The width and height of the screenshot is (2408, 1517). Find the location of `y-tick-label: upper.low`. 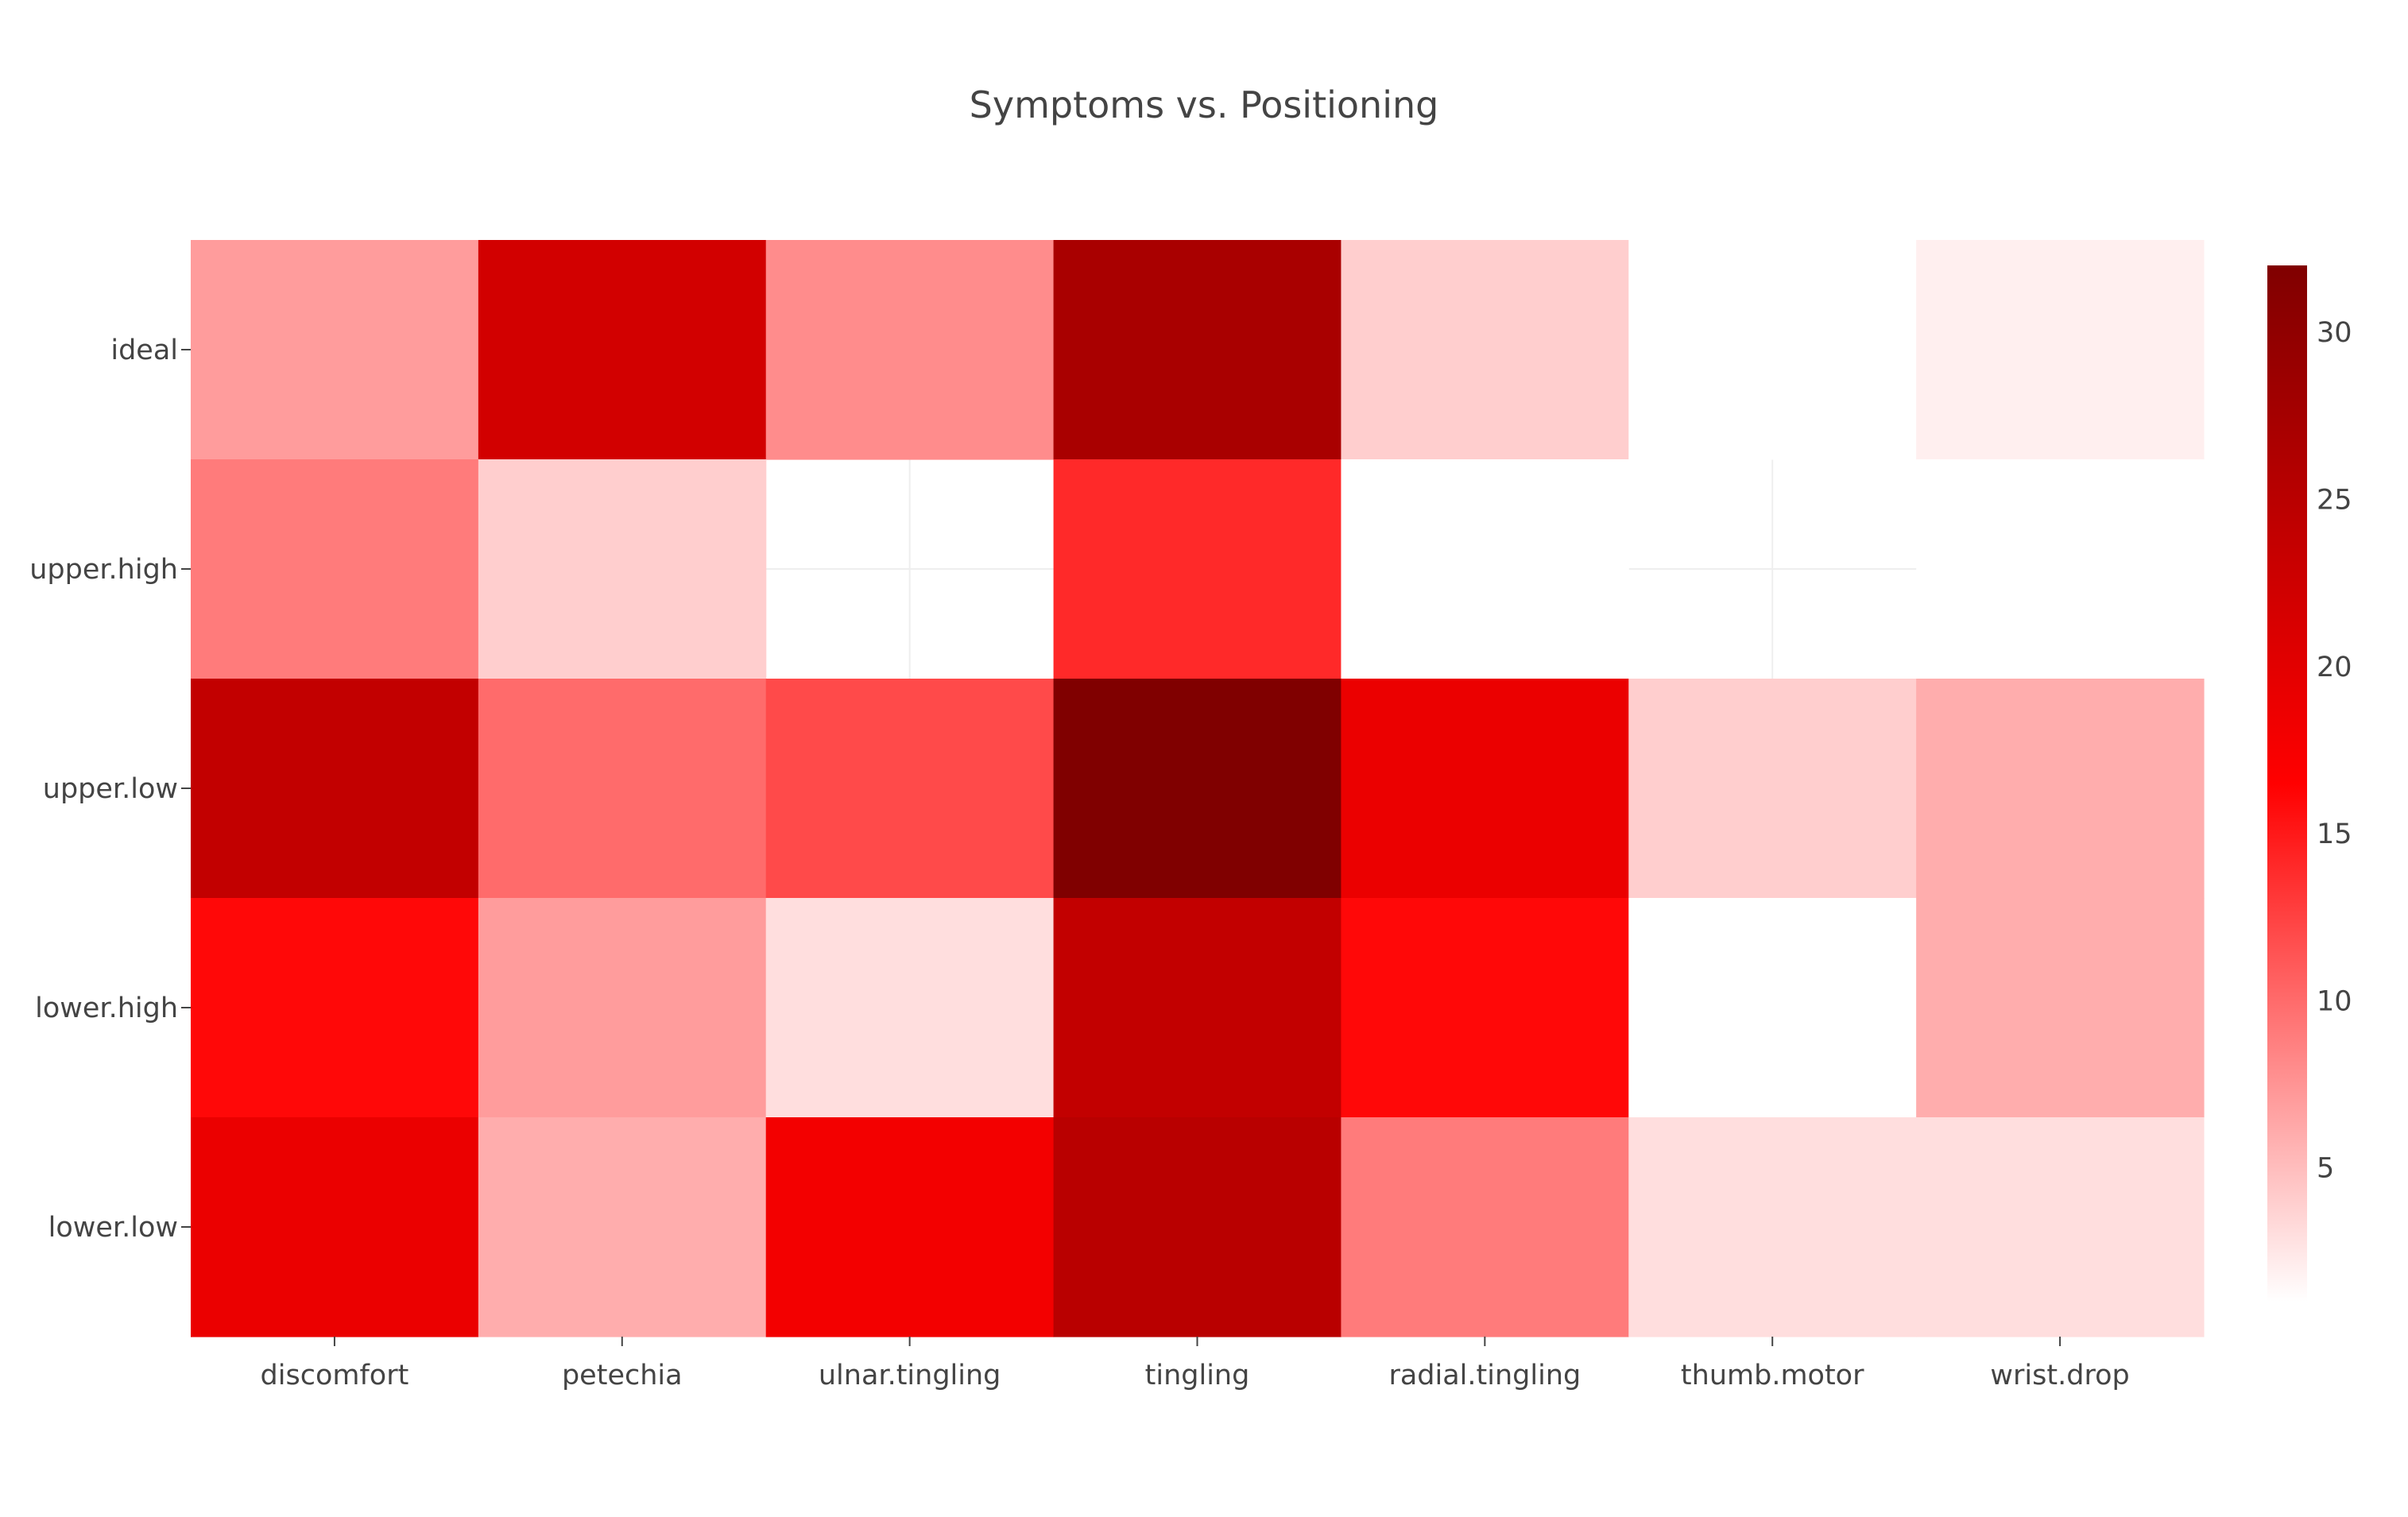

y-tick-label: upper.low is located at coordinates (111, 789).